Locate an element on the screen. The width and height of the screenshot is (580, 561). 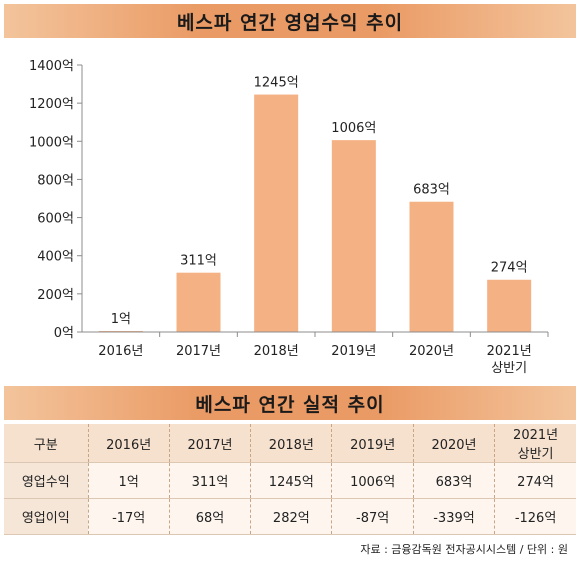
source-note: 자료 : 금융감독원 전자공시시스템 / 단위 : 원 is located at coordinates (464, 549).